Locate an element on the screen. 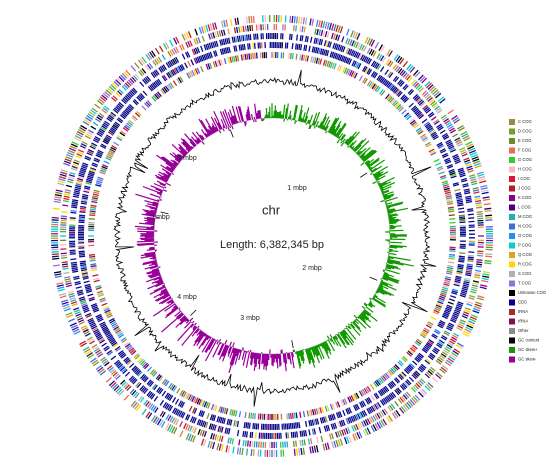  legend-label: O COG is located at coordinates (525, 235).